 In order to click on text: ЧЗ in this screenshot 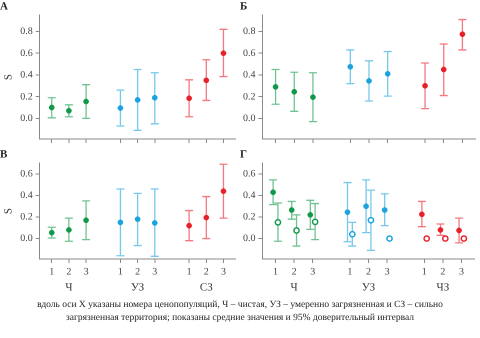, I will do `click(443, 287)`.